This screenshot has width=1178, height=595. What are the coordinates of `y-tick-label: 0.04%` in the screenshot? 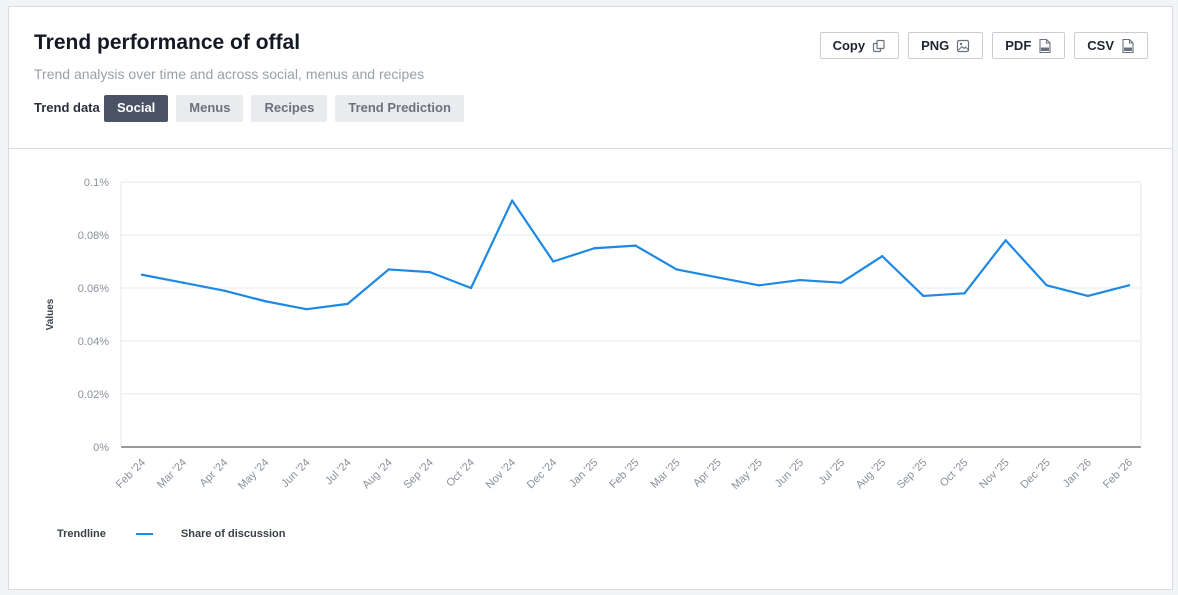 It's located at (93, 342).